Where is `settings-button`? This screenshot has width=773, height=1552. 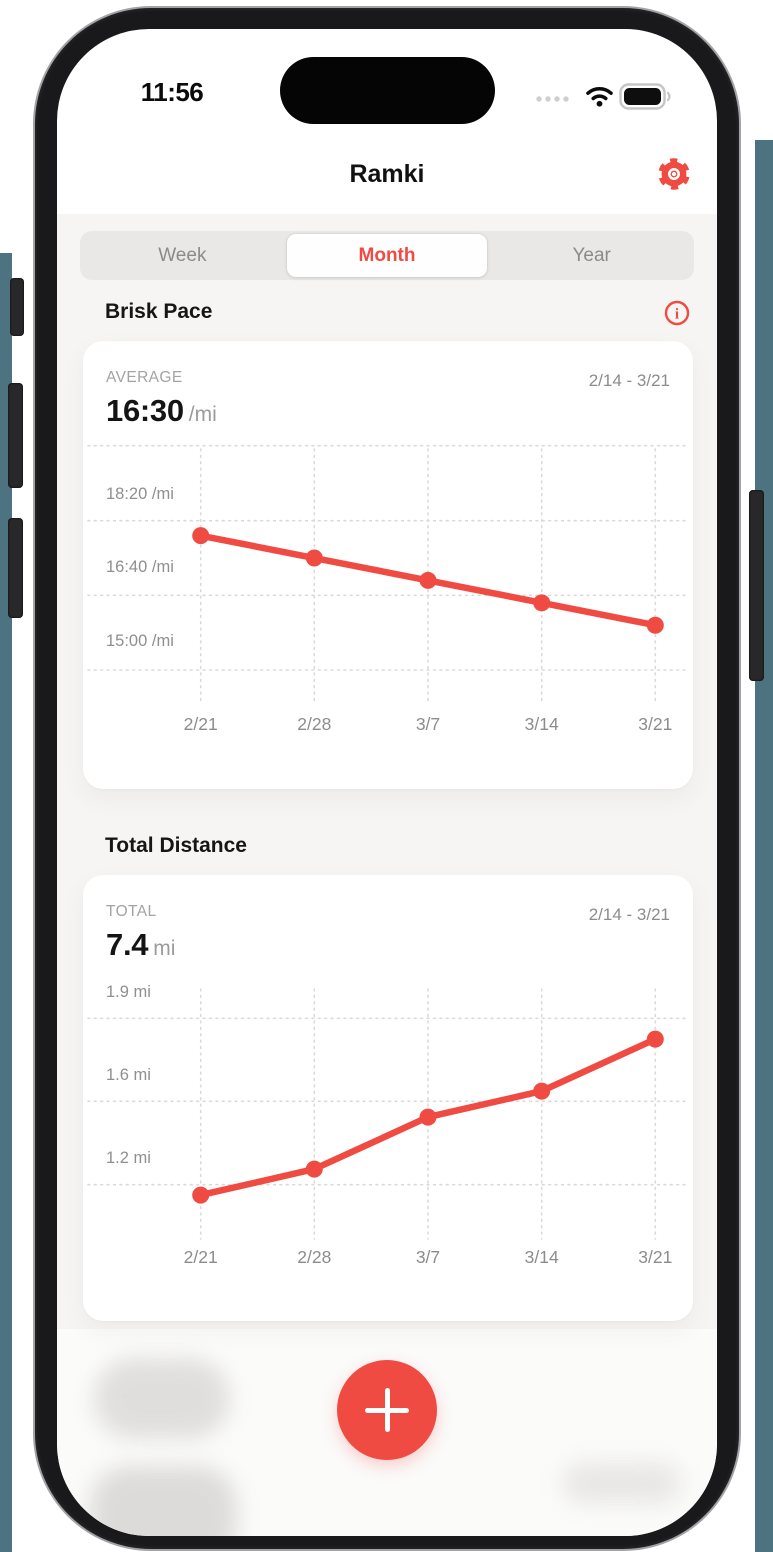
settings-button is located at coordinates (674, 175).